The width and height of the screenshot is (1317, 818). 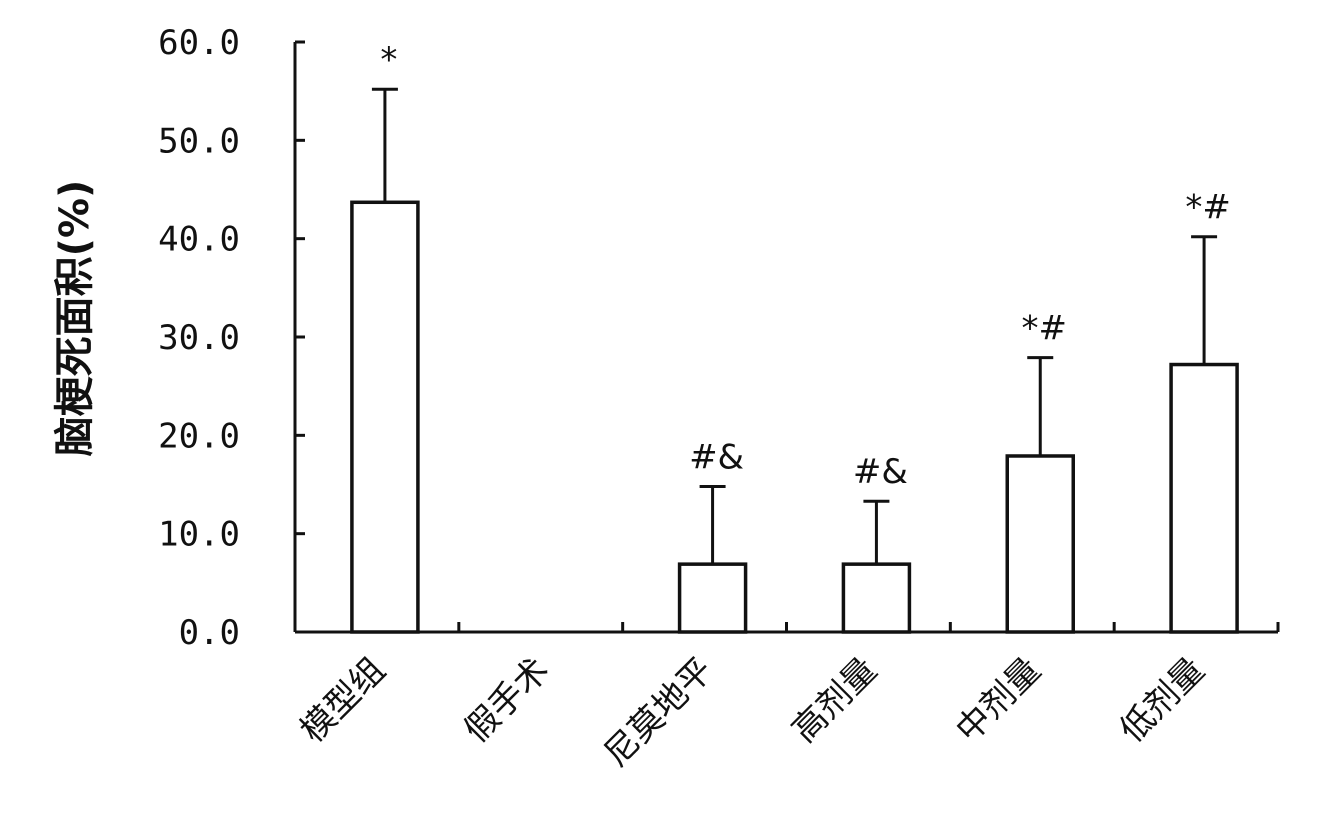 What do you see at coordinates (343, 700) in the screenshot?
I see `x-tick-label: 模型组` at bounding box center [343, 700].